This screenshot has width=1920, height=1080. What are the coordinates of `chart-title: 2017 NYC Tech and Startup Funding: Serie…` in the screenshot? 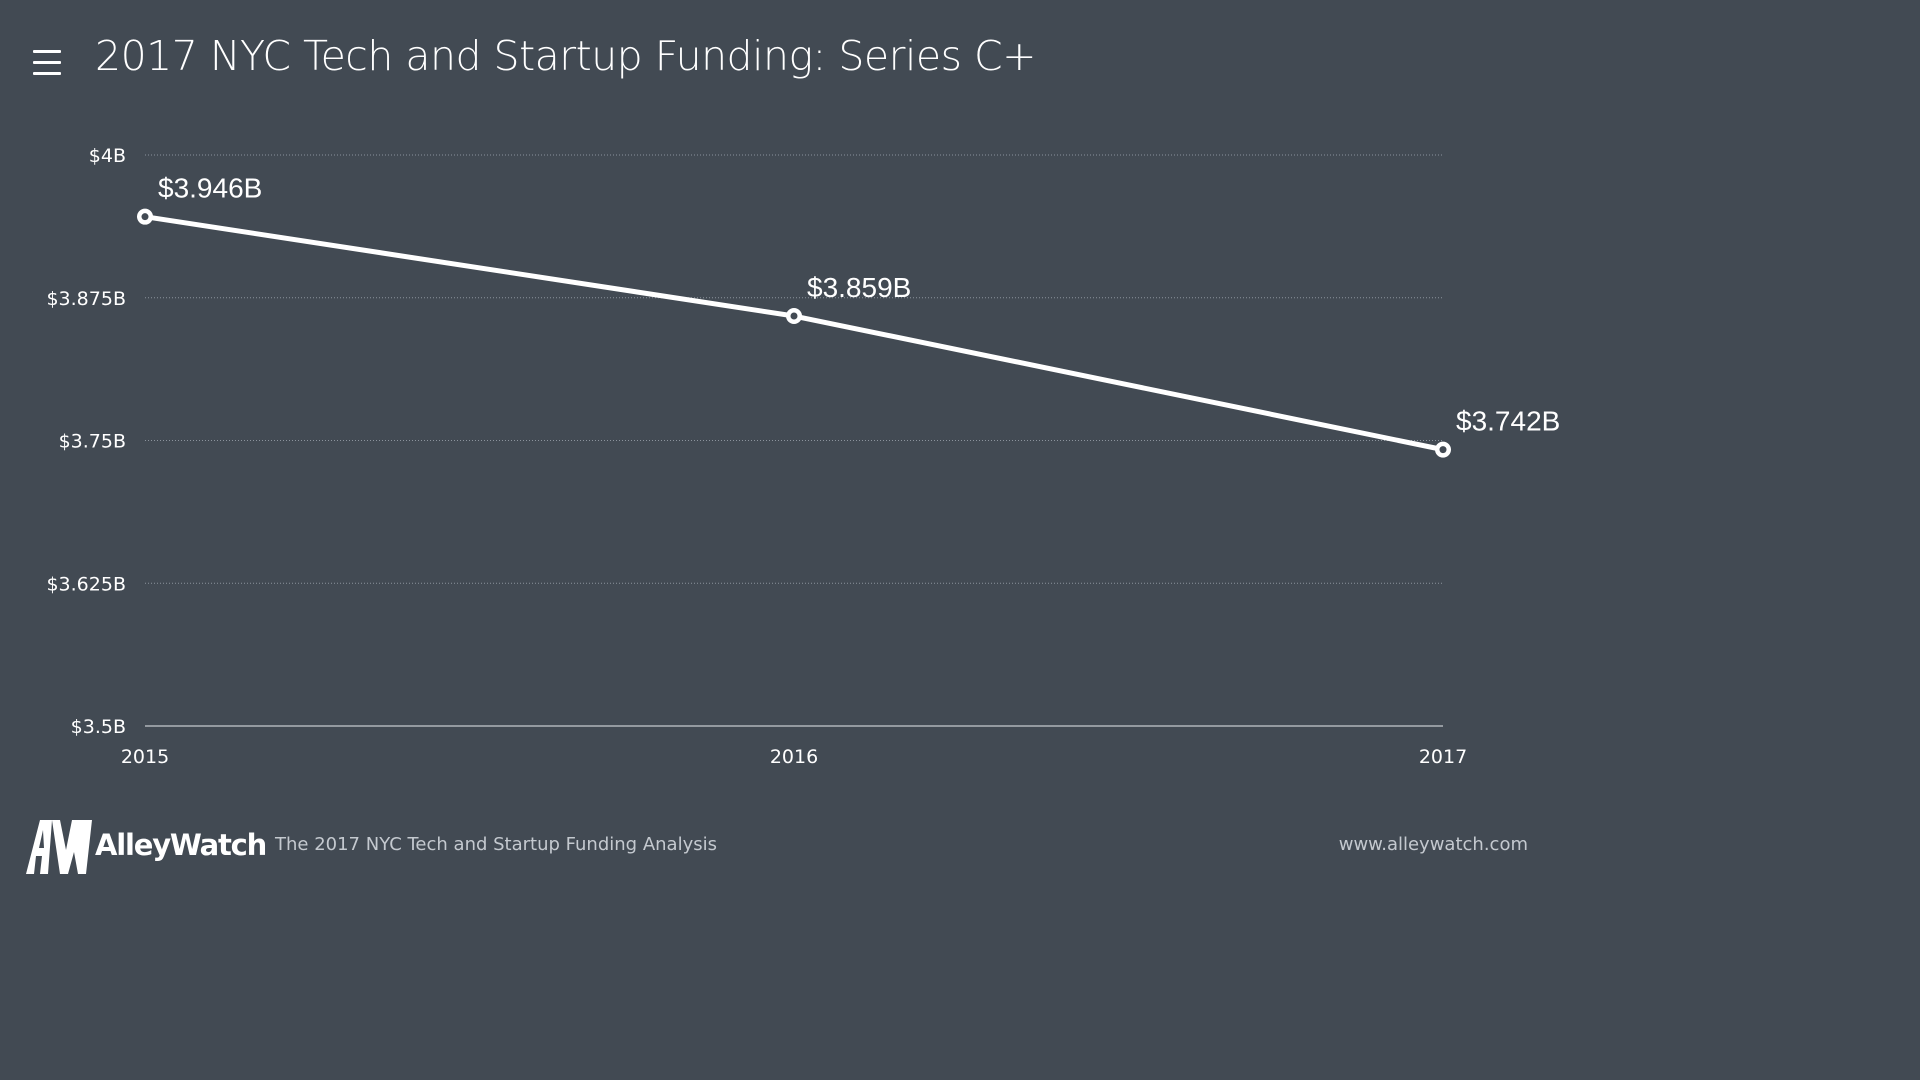 It's located at (566, 56).